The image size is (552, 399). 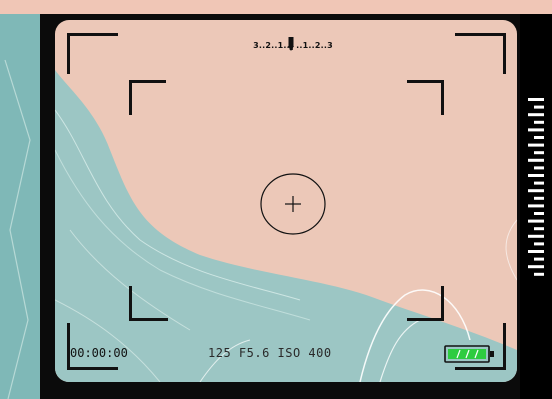 I want to click on crosshair-circle-icon, so click(x=293, y=204).